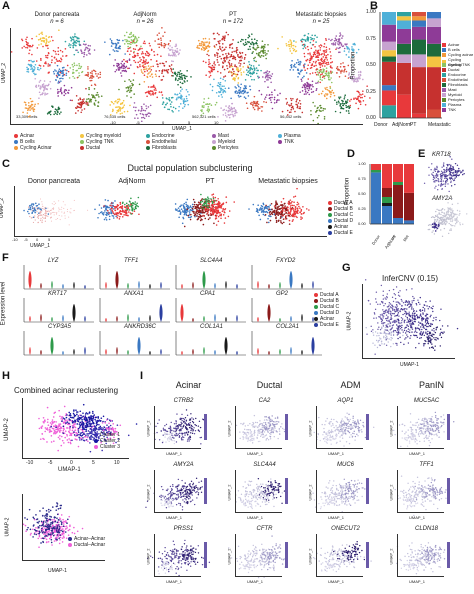 Image resolution: width=474 pixels, height=594 pixels. I want to click on x-tick: 5, so click(49, 239).